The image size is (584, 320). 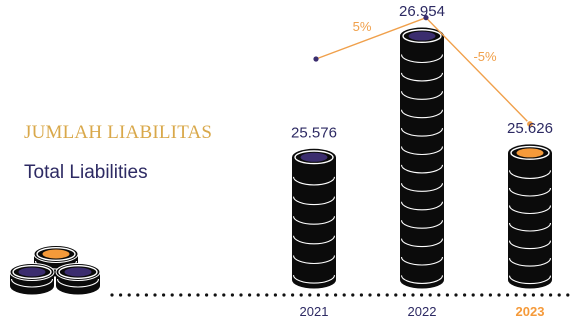 I want to click on year-label-2022: 2022, so click(x=422, y=311).